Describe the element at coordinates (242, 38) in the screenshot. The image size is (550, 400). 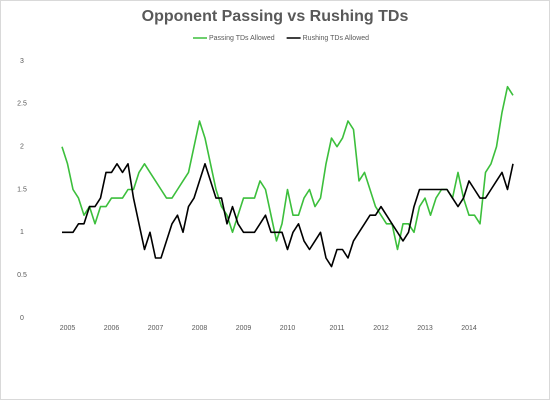
I see `legend-label: Passing TDs Allowed` at that location.